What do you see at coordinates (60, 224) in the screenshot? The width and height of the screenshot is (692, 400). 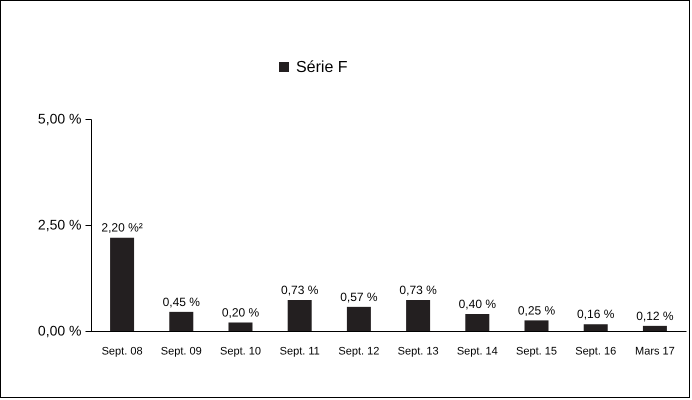 I see `y-tick-label: 2,50 %` at bounding box center [60, 224].